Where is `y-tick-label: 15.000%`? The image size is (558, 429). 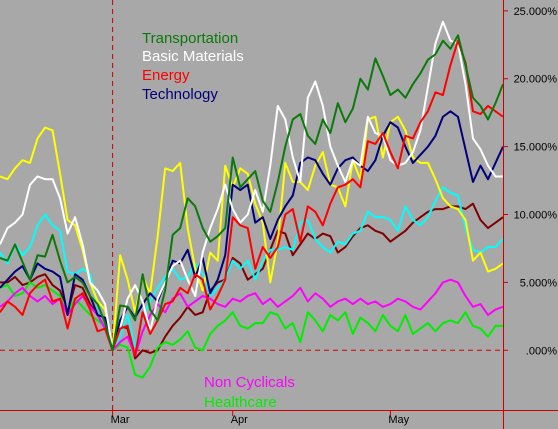 y-tick-label: 15.000% is located at coordinates (536, 148).